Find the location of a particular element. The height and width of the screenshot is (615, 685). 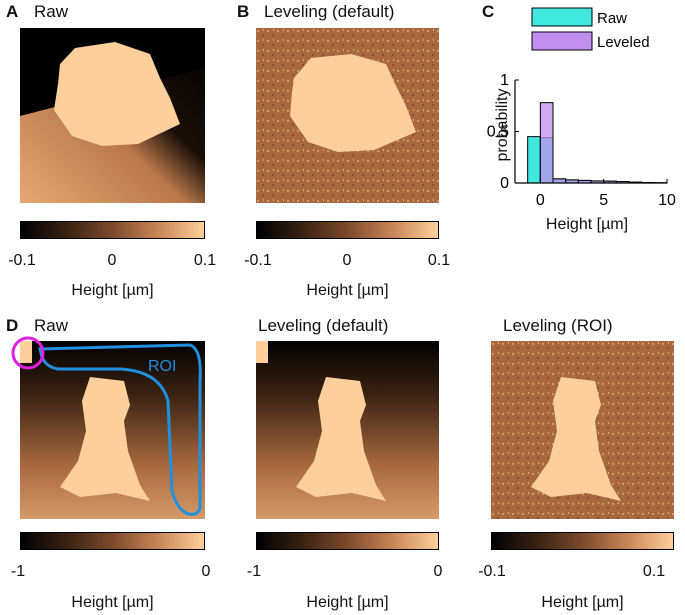

panel-d-title-raw: Raw is located at coordinates (51, 325).